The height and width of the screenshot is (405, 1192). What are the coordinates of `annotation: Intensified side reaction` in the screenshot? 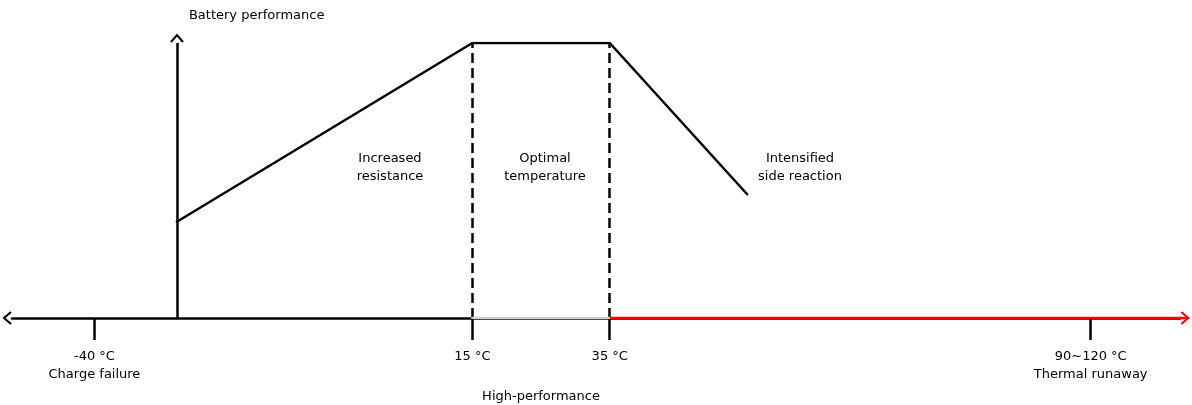 It's located at (800, 166).